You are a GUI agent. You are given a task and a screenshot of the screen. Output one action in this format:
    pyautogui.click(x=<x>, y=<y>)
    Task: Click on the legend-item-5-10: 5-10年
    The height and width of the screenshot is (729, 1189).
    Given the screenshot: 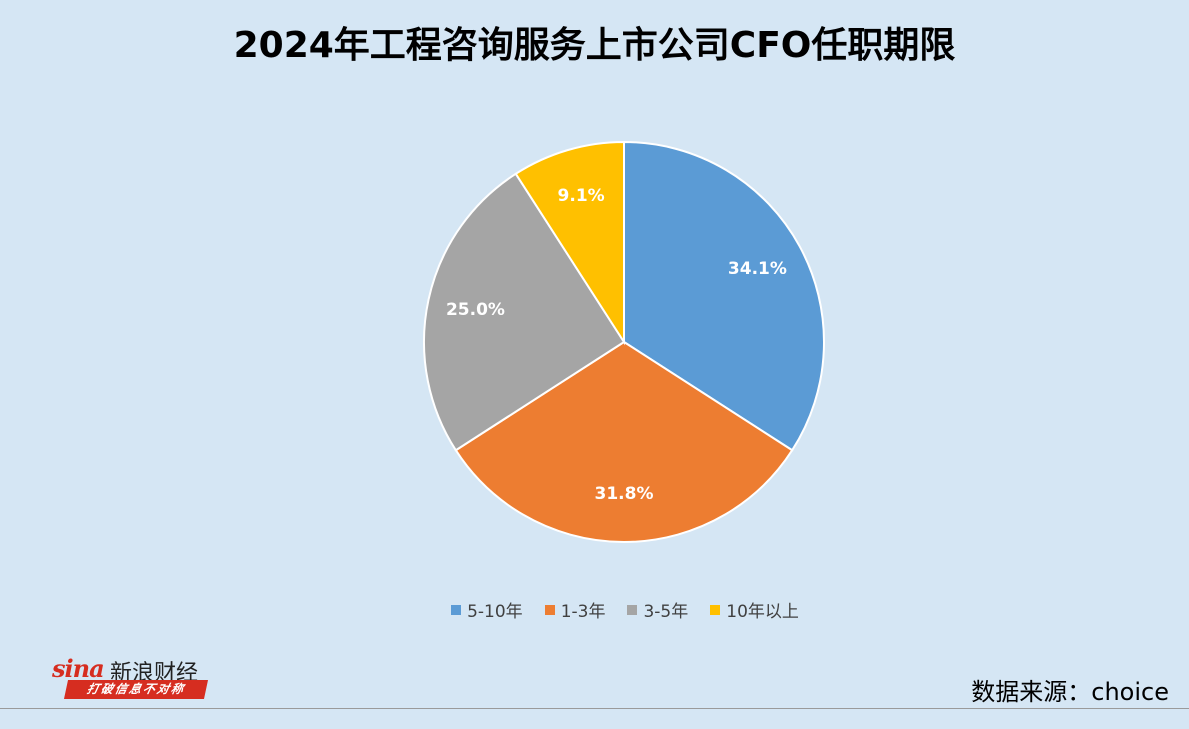 What is the action you would take?
    pyautogui.click(x=487, y=609)
    